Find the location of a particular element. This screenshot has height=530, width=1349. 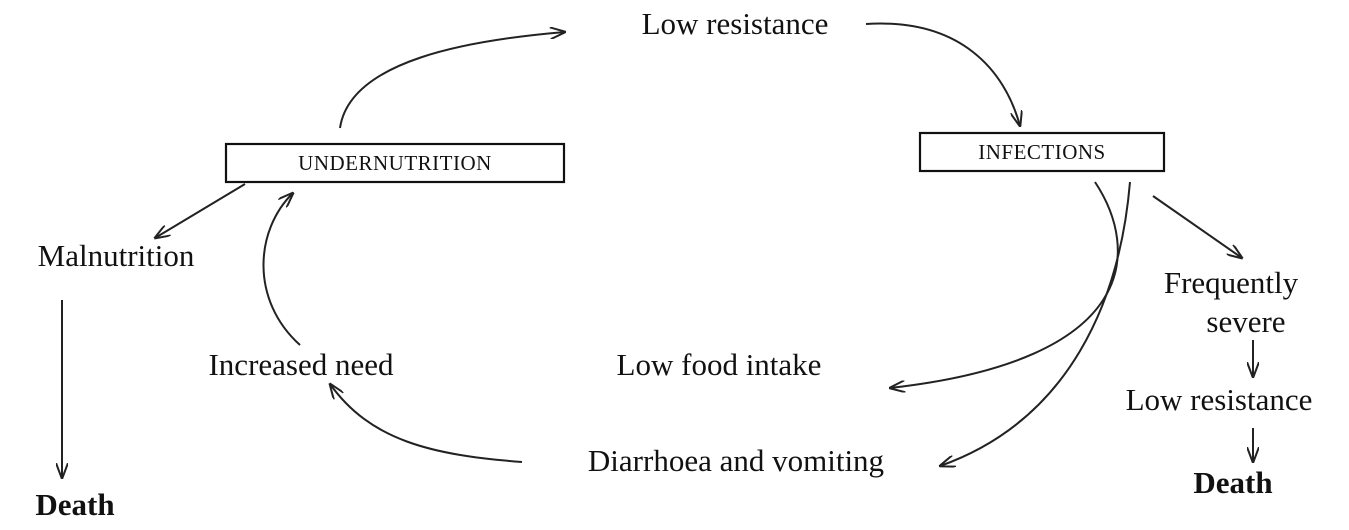

diarrhoea-vomiting-label: Diarrhoea and vomiting is located at coordinates (736, 460).